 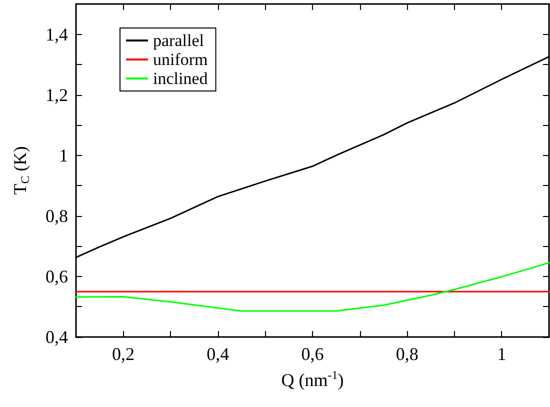 I want to click on x-tick-label: 0,4, so click(x=218, y=354).